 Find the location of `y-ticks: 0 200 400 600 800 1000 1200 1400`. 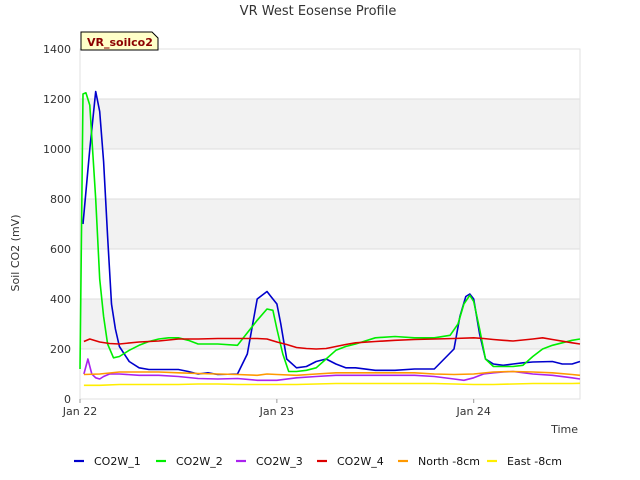

y-ticks: 0 200 400 600 800 1000 1200 1400 is located at coordinates (57, 224).